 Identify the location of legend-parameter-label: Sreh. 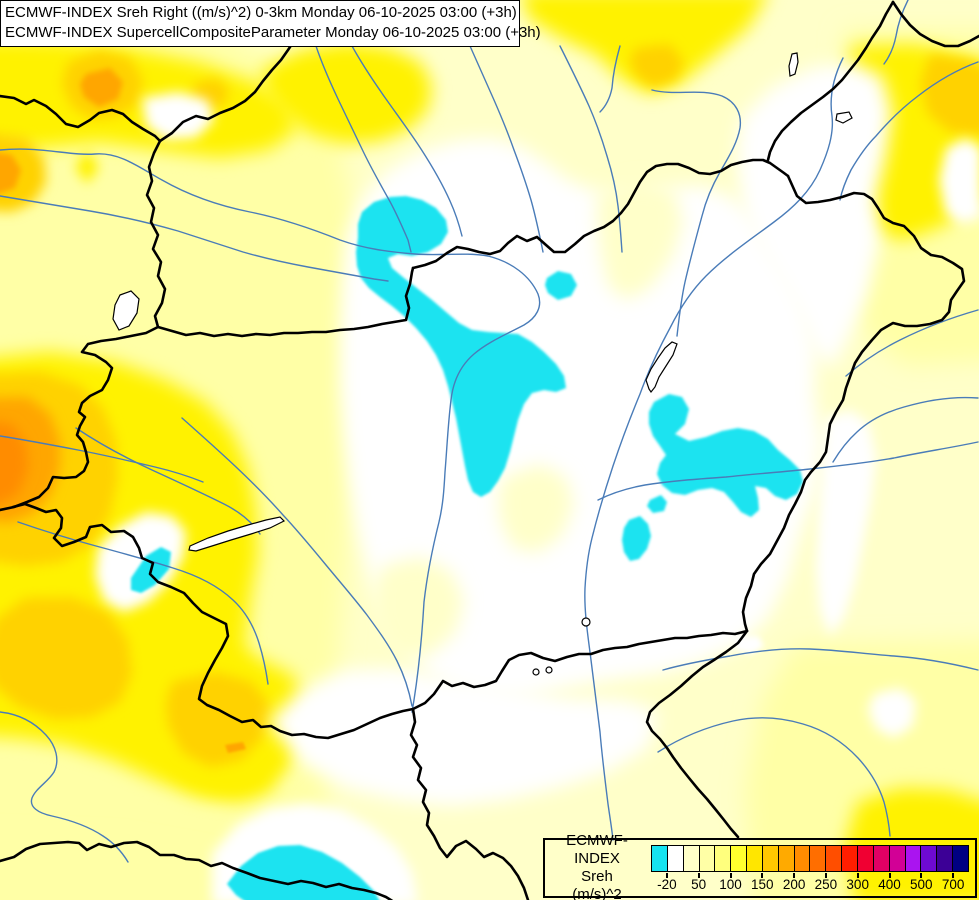
(597, 876).